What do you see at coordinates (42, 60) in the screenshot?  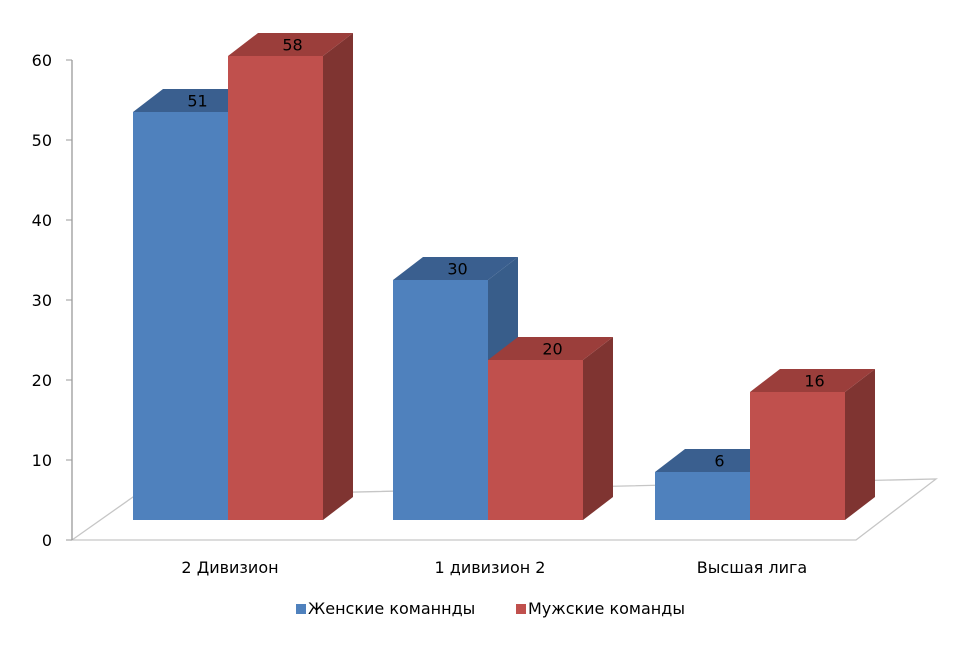 I see `y-tick-label: 60` at bounding box center [42, 60].